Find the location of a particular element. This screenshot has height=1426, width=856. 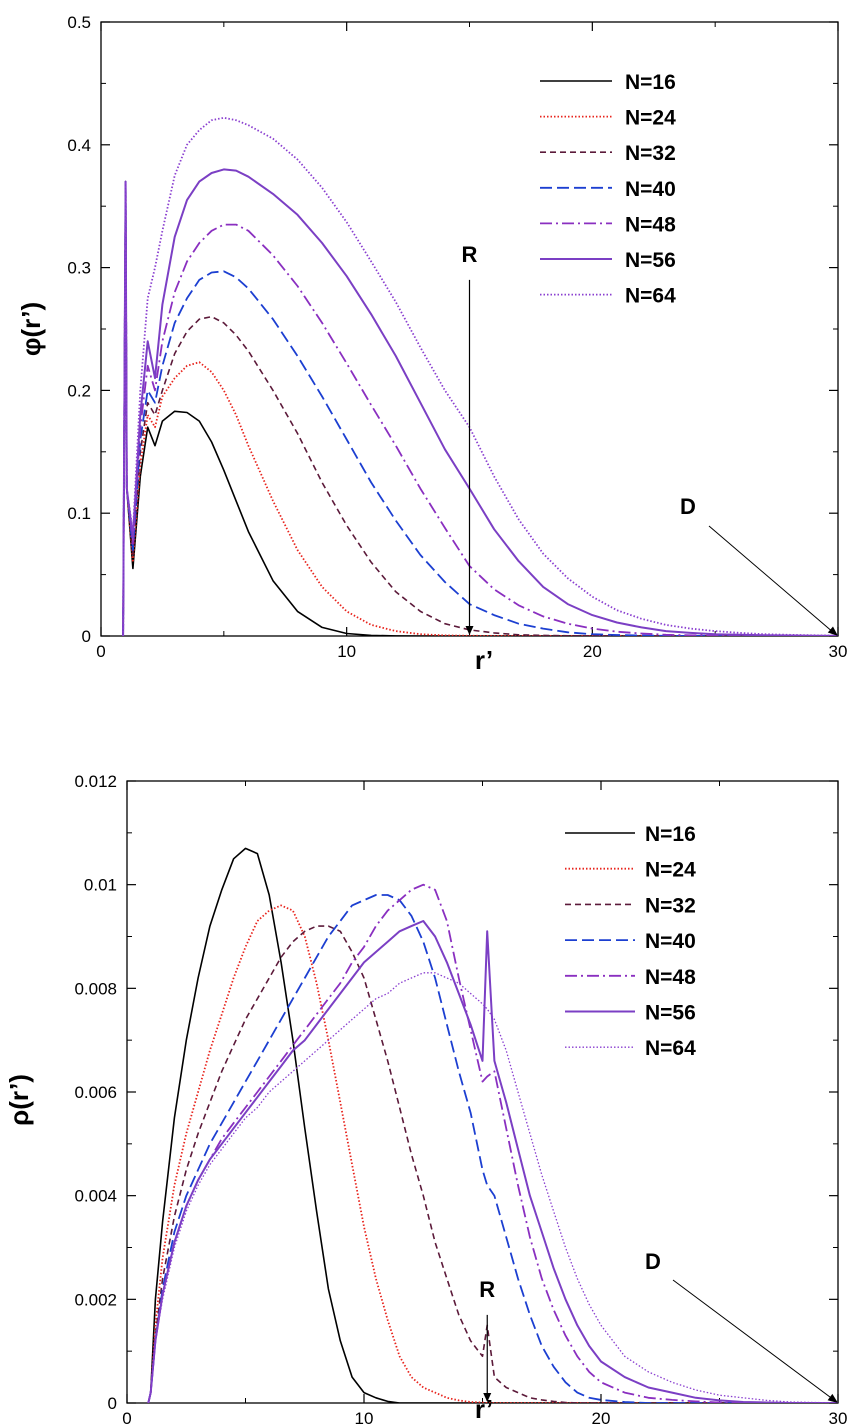

y-tick-label: 0.008 is located at coordinates (95, 988).